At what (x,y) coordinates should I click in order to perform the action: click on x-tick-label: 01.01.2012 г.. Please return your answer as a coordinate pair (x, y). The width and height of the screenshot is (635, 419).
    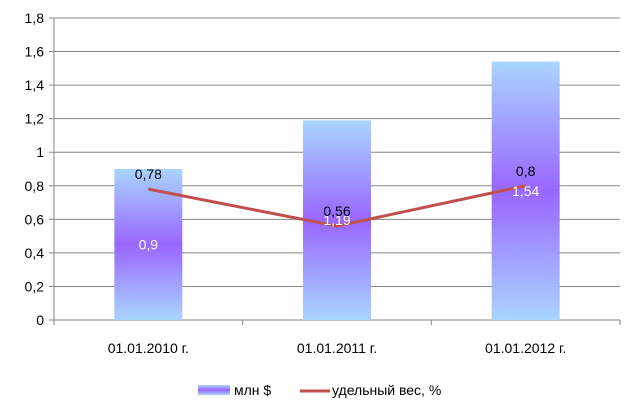
    Looking at the image, I should click on (525, 348).